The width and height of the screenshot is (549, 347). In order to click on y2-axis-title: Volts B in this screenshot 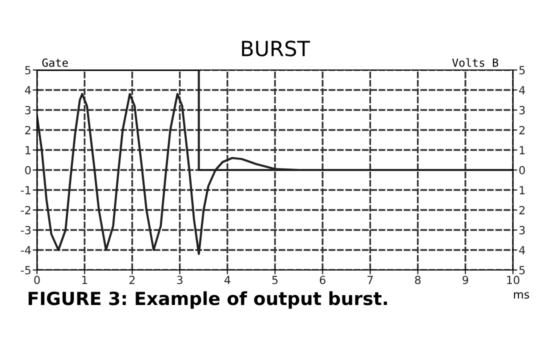, I will do `click(475, 62)`.